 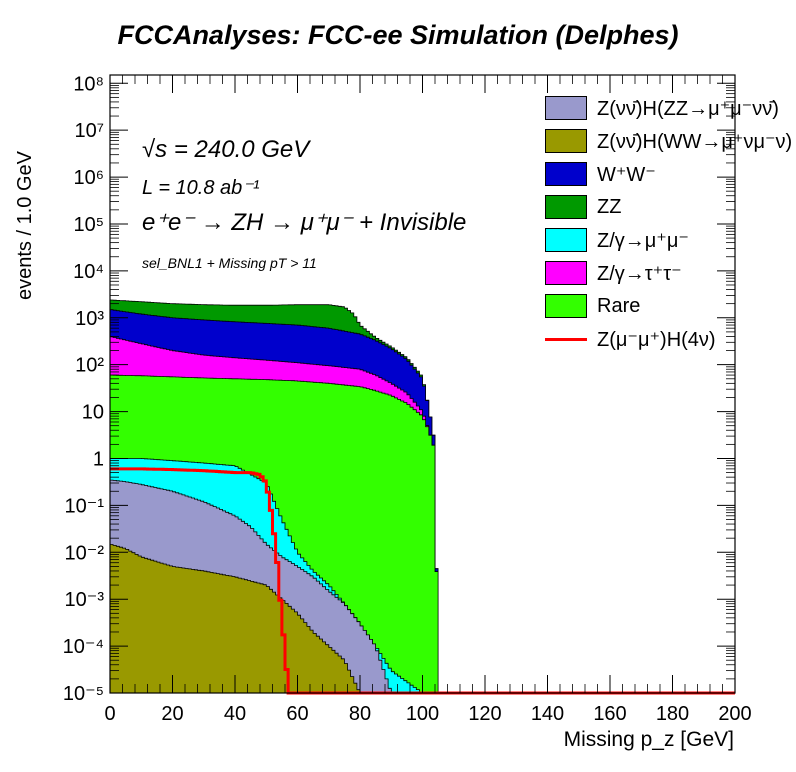 I want to click on legend-item: Z(νν̄)H(WW→μ⁺νμ⁻ν), so click(x=670, y=141).